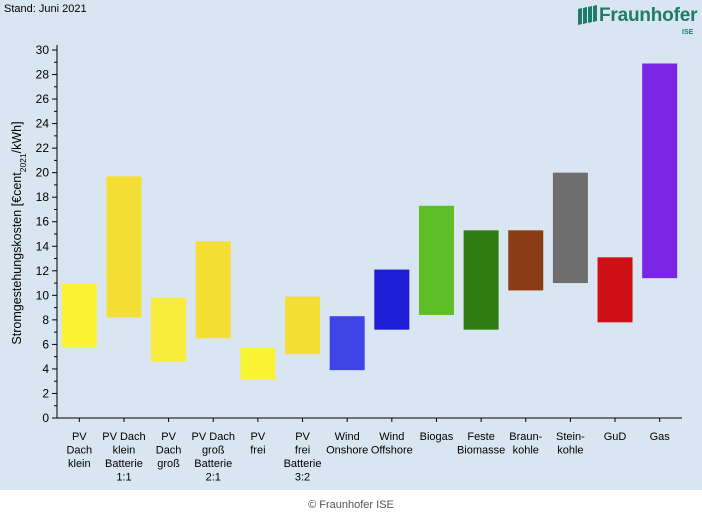 The image size is (702, 520). What do you see at coordinates (45, 344) in the screenshot?
I see `y-tick-label: 6` at bounding box center [45, 344].